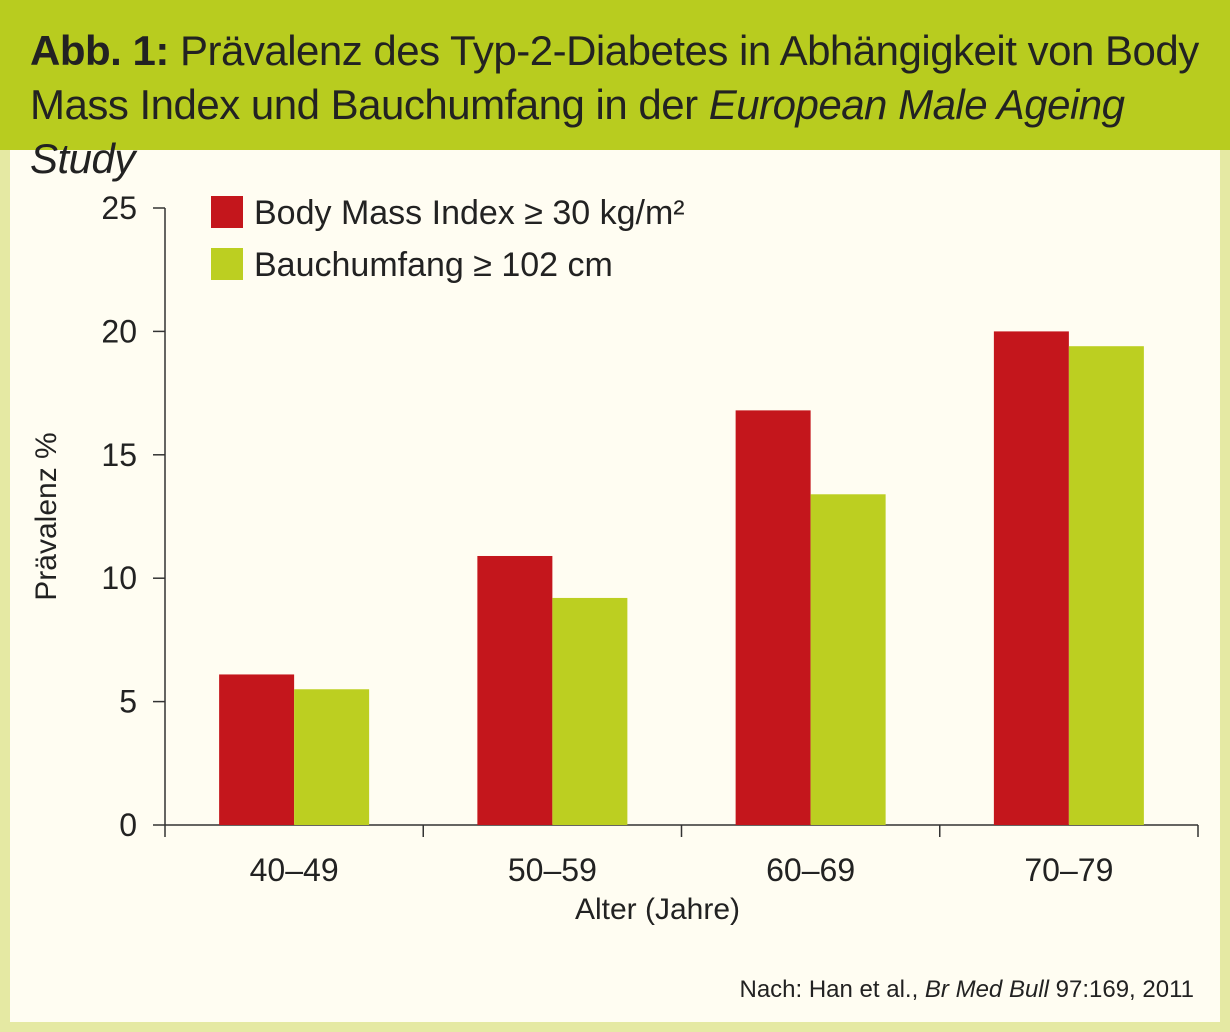 The image size is (1230, 1032). What do you see at coordinates (433, 265) in the screenshot?
I see `legend-label-waist: Bauchumfang ≥ 102 cm` at bounding box center [433, 265].